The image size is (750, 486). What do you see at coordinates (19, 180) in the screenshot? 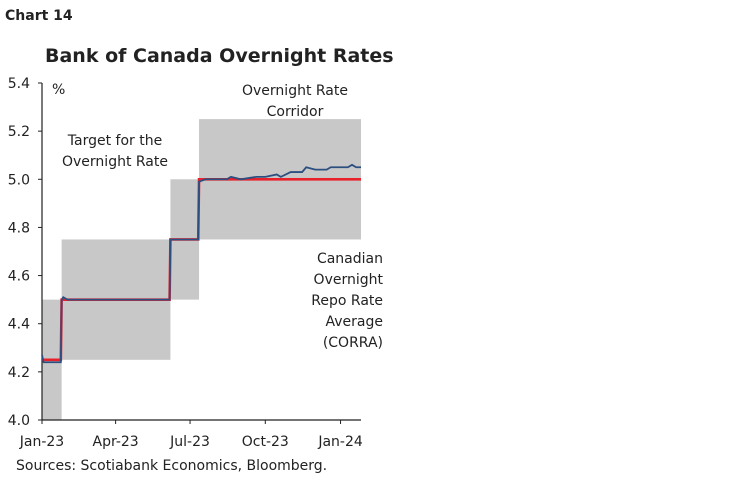
I see `y-tick-label: 5.0` at bounding box center [19, 180].